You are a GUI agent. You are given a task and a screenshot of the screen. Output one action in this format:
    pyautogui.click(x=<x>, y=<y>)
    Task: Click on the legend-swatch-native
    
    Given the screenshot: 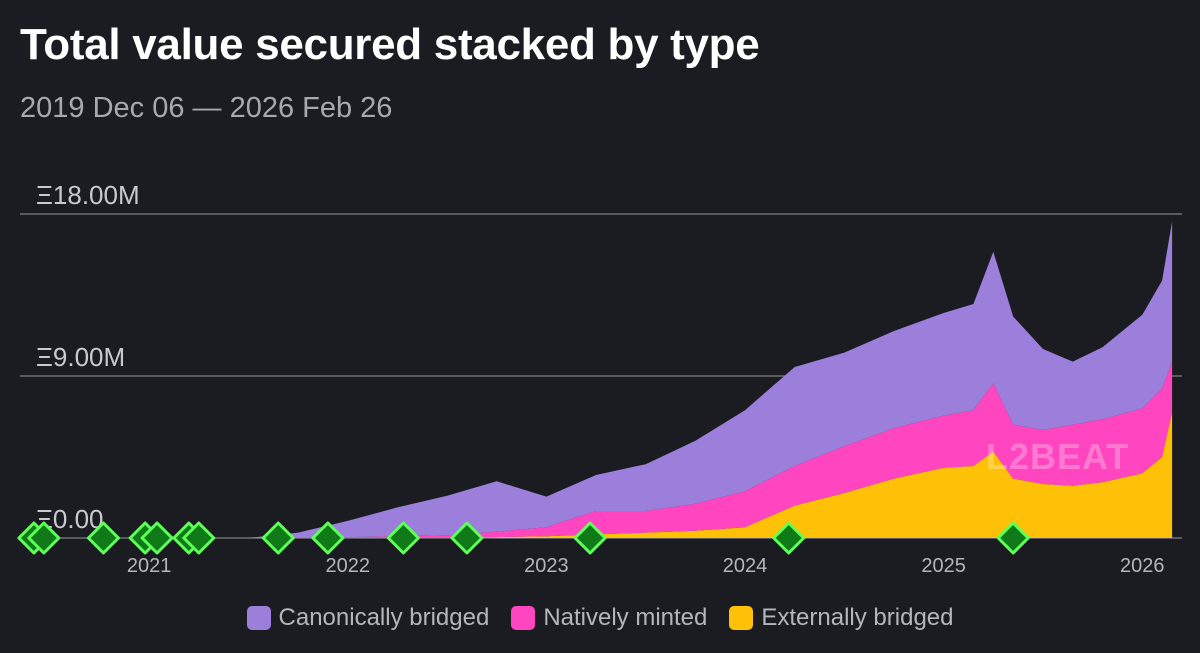 What is the action you would take?
    pyautogui.click(x=523, y=618)
    